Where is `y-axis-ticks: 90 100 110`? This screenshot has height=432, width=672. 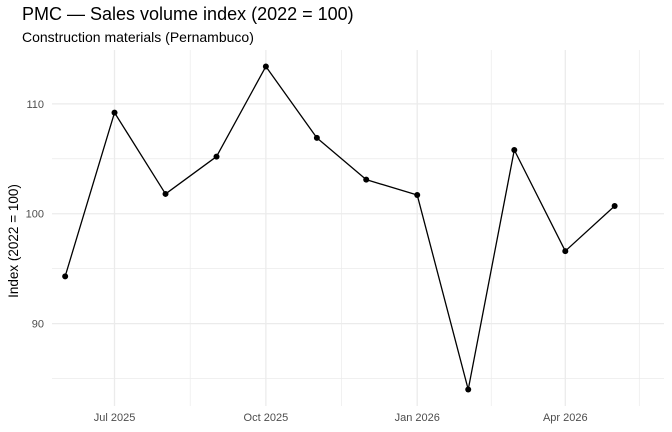 y-axis-ticks: 90 100 110 is located at coordinates (35, 215).